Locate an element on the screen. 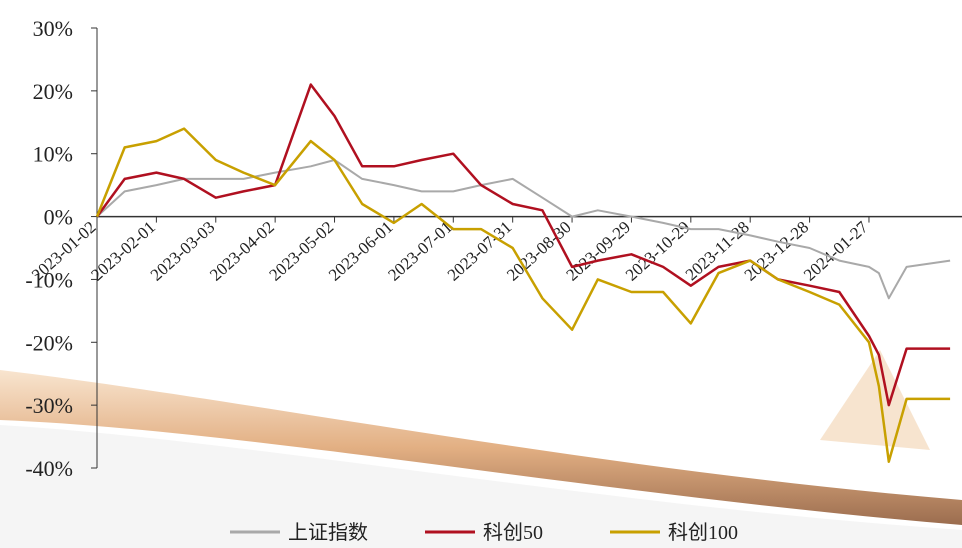 The image size is (962, 548). x-tick-label: 2023-07-31 is located at coordinates (480, 250).